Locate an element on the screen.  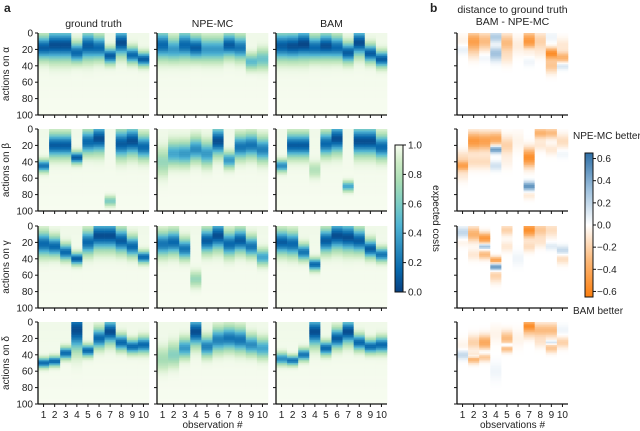
panel-a-ground-truth-alpha-ytick-label: 40 is located at coordinates (28, 66).